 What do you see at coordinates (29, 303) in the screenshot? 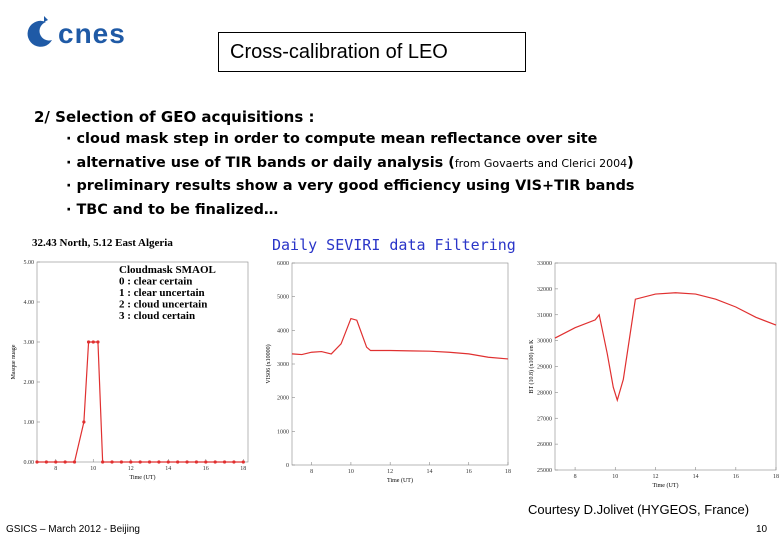
I see `y-tick-label: 4.00` at bounding box center [29, 303].